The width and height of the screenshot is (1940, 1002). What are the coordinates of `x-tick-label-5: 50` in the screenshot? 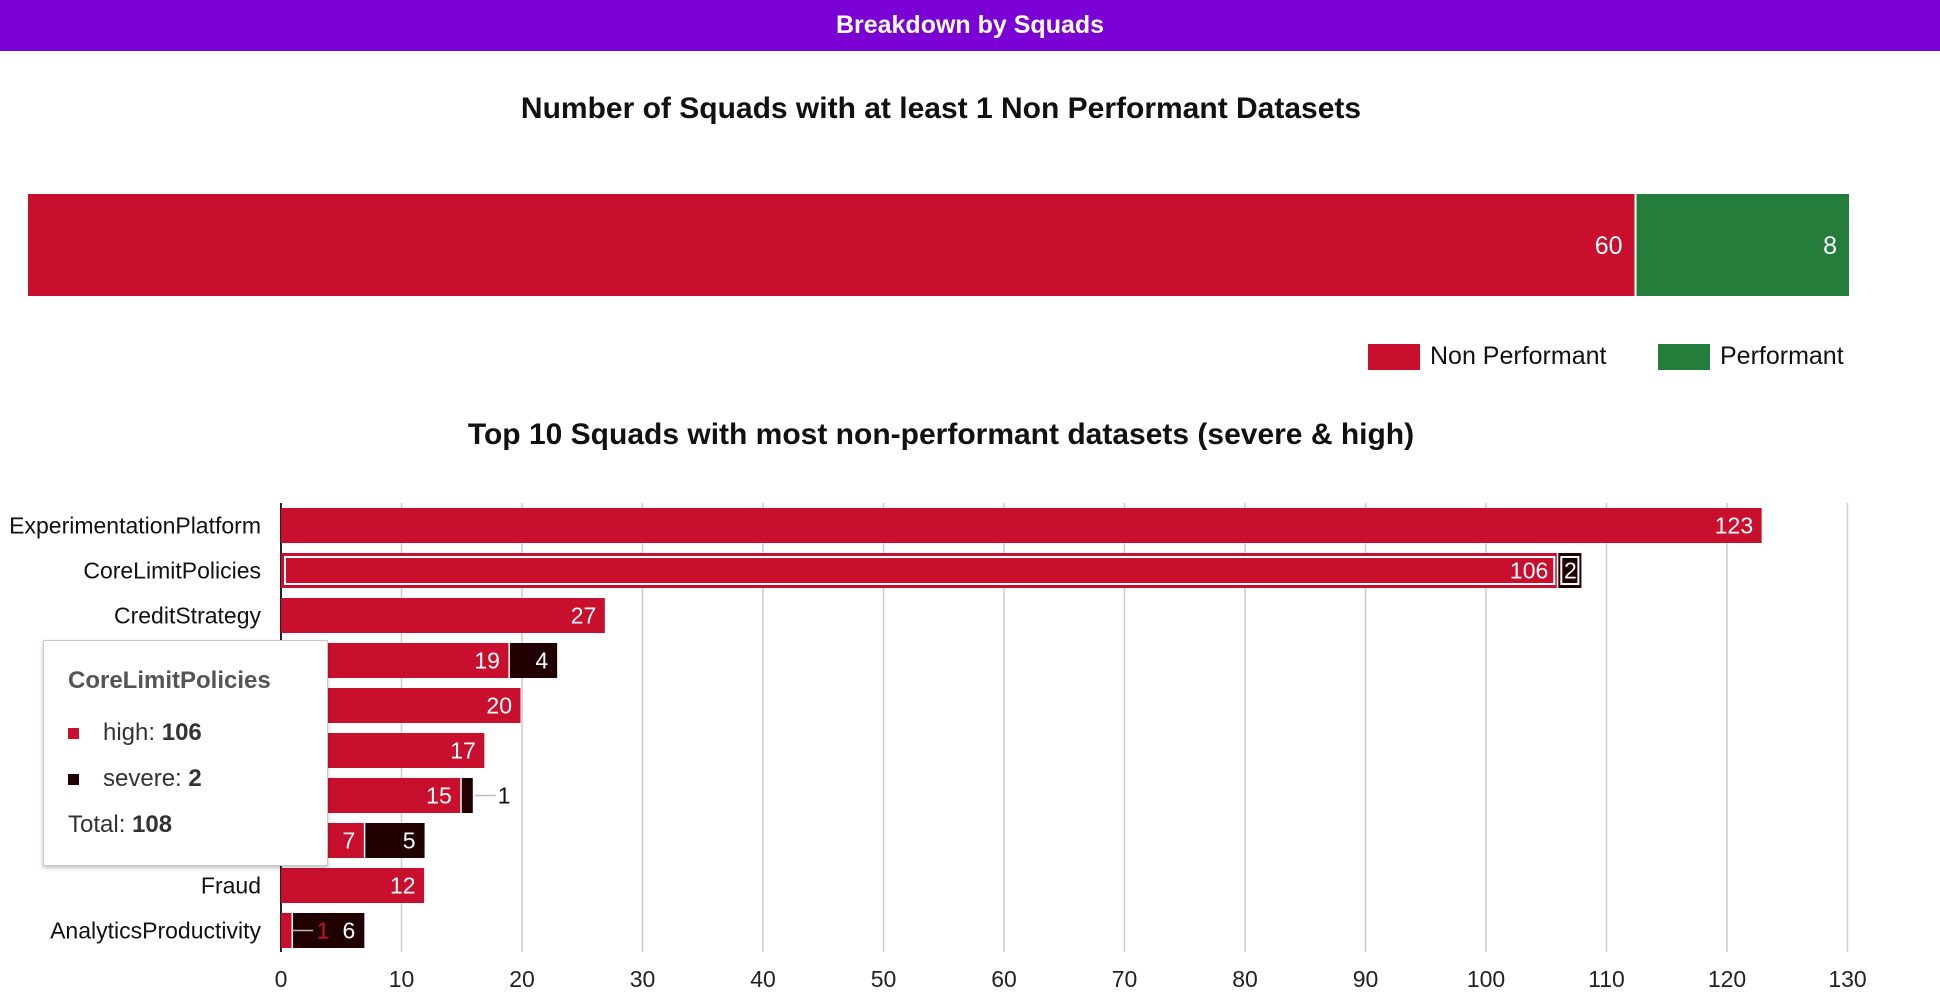 It's located at (884, 979).